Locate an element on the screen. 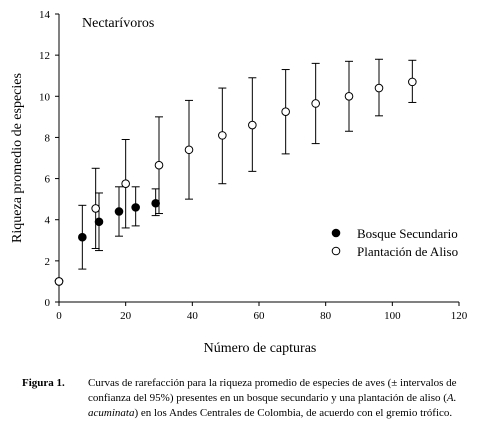 The height and width of the screenshot is (433, 490). x-tick-label: 60 is located at coordinates (260, 316).